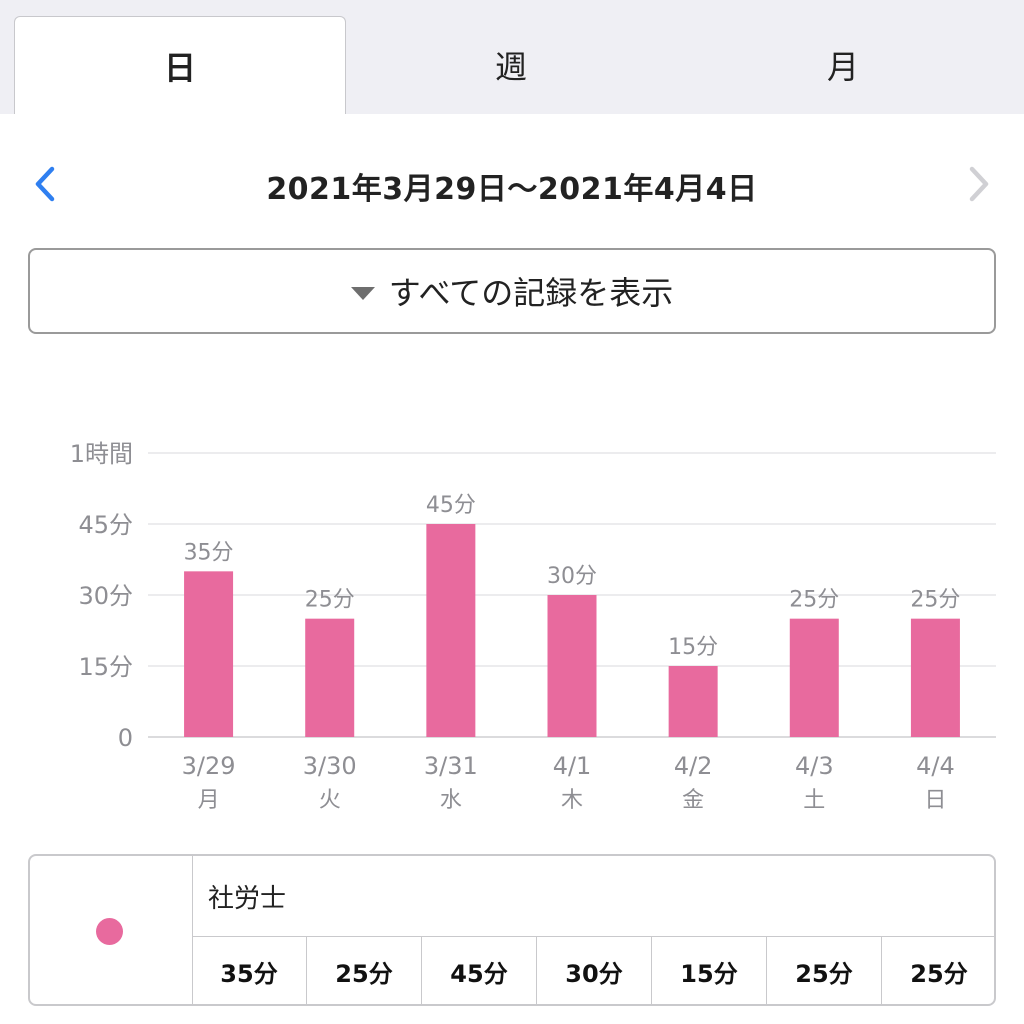 This screenshot has height=1024, width=1024. I want to click on legend-value-cell: 35分, so click(249, 973).